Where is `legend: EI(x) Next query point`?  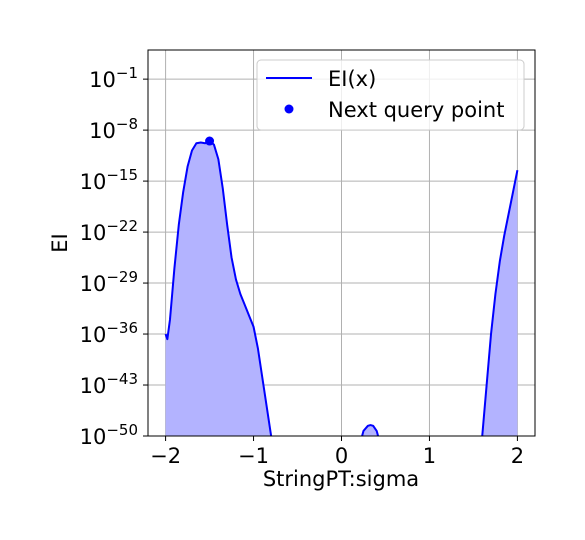
legend: EI(x) Next query point is located at coordinates (390, 95).